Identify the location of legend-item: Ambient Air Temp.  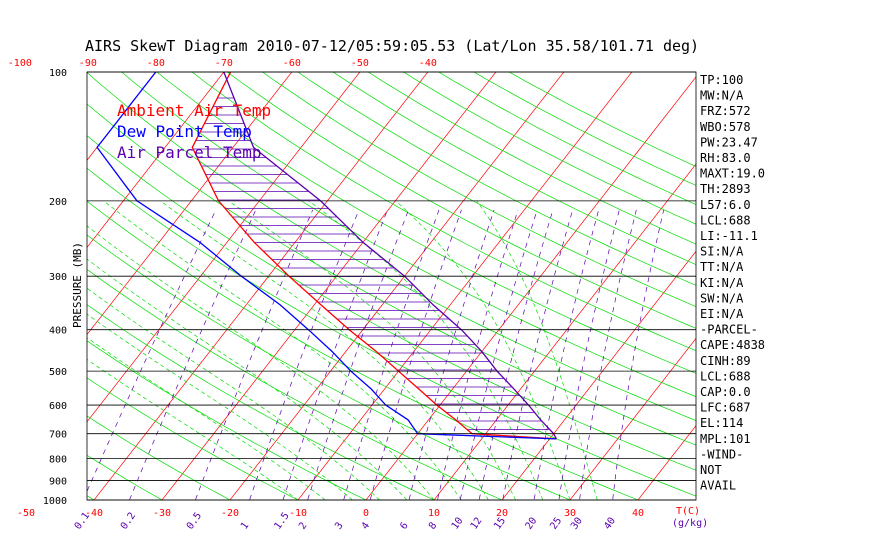
(194, 110).